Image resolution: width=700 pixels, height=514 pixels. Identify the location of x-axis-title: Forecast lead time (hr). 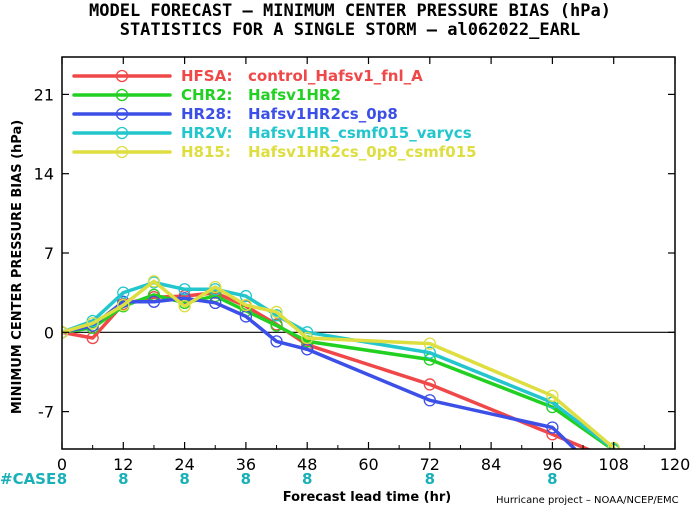
(367, 497).